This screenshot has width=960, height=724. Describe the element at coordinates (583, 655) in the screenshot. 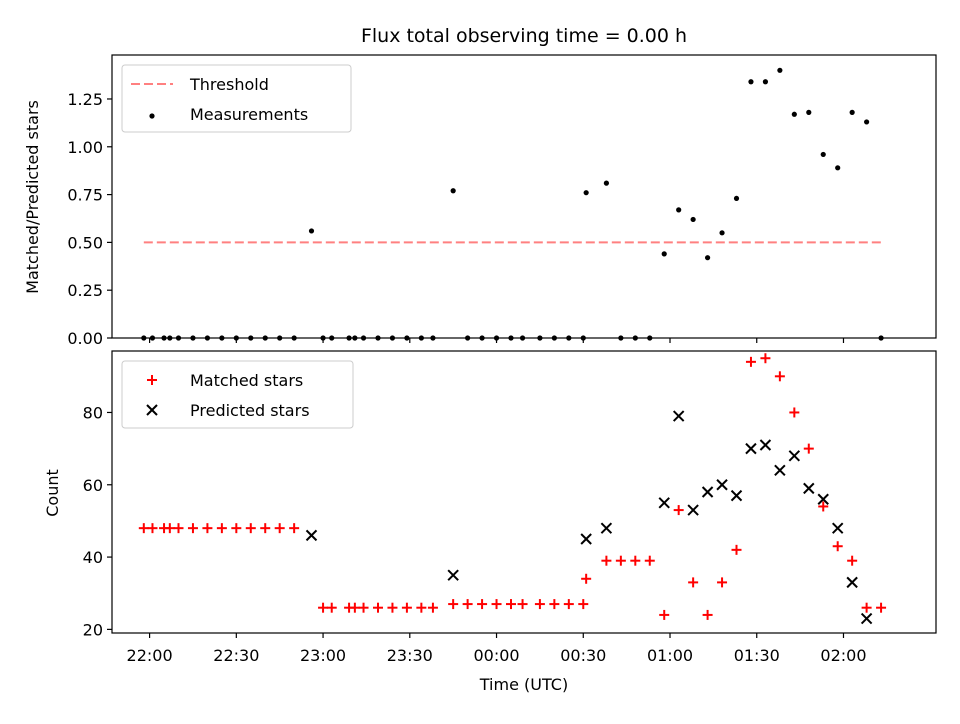

I see `x-tick-label: 00:30` at that location.